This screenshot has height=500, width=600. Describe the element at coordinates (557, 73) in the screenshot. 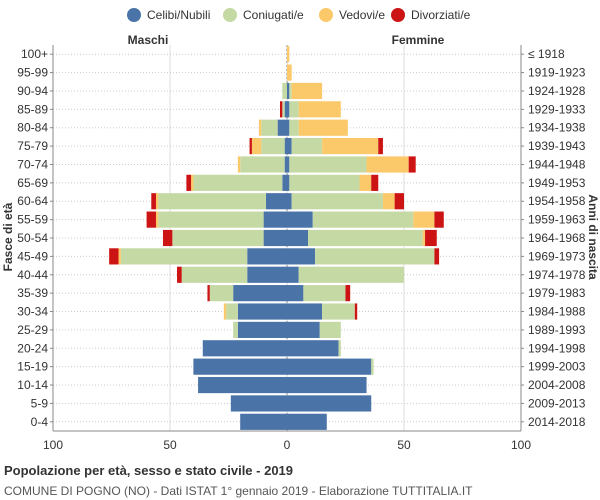

I see `birth-year-label: 1919-1923` at that location.